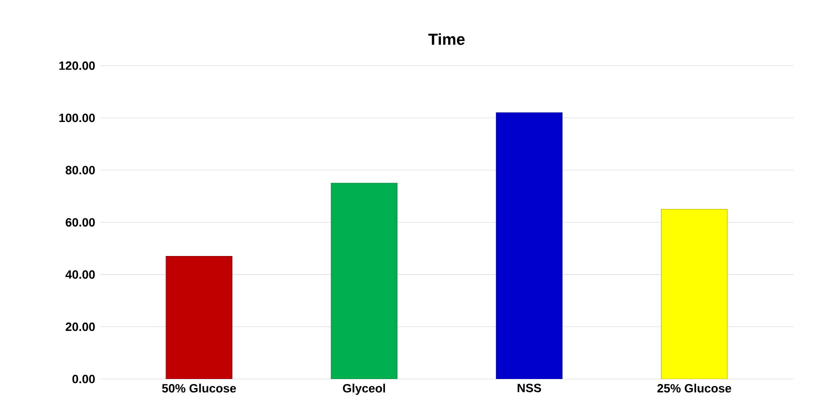 This screenshot has height=419, width=815. I want to click on chart-title: Time, so click(446, 39).